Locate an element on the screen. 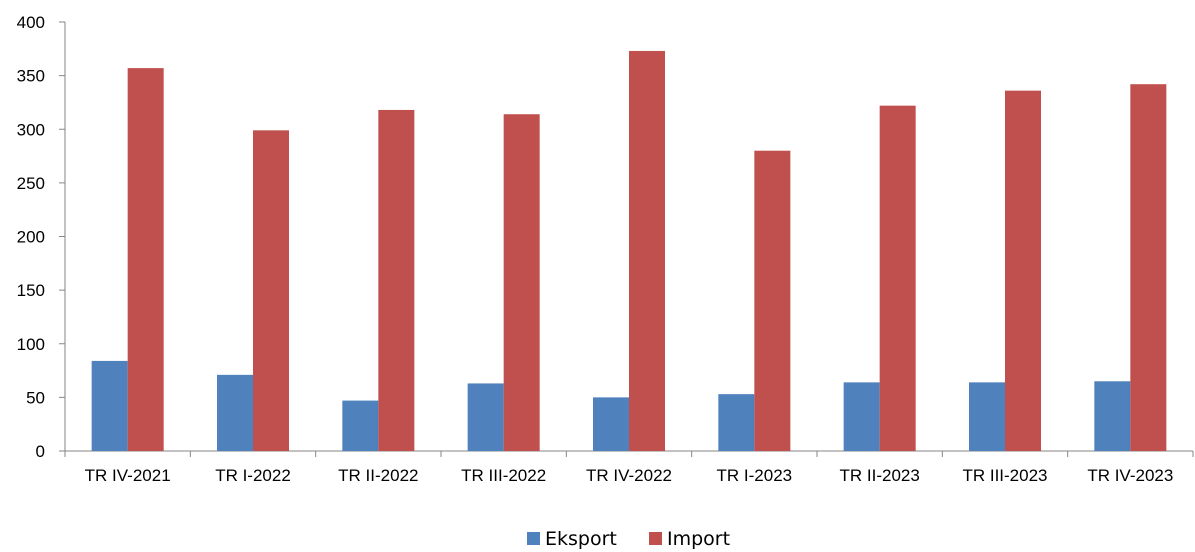 Image resolution: width=1195 pixels, height=552 pixels. x-tick-label: TR IV-2023 is located at coordinates (1130, 475).